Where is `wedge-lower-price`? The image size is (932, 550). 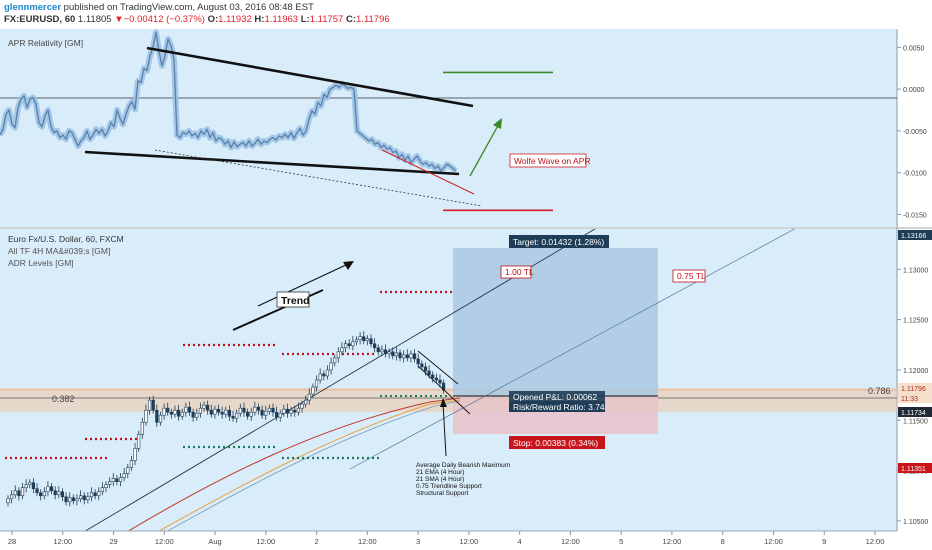 wedge-lower-price is located at coordinates (444, 390).